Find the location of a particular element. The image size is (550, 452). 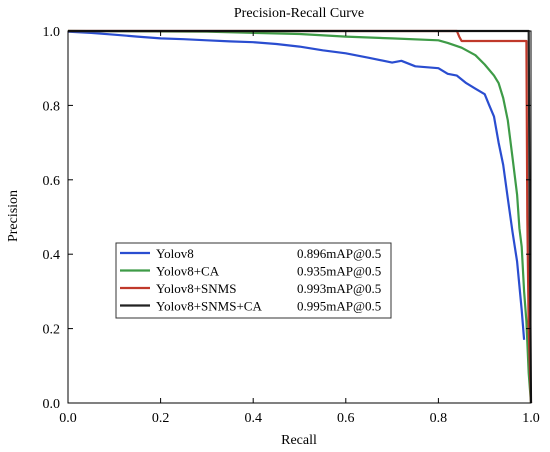

chart-title: Precision-Recall Curve is located at coordinates (299, 13).